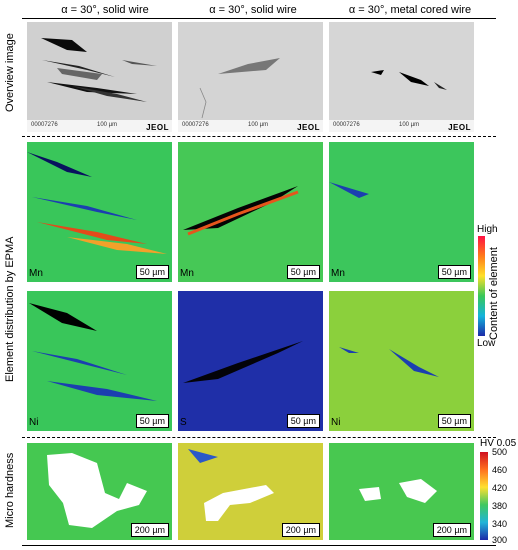 The height and width of the screenshot is (550, 518). Describe the element at coordinates (401, 212) in the screenshot. I see `epma-mn-map-3: Mn 50 µm` at that location.